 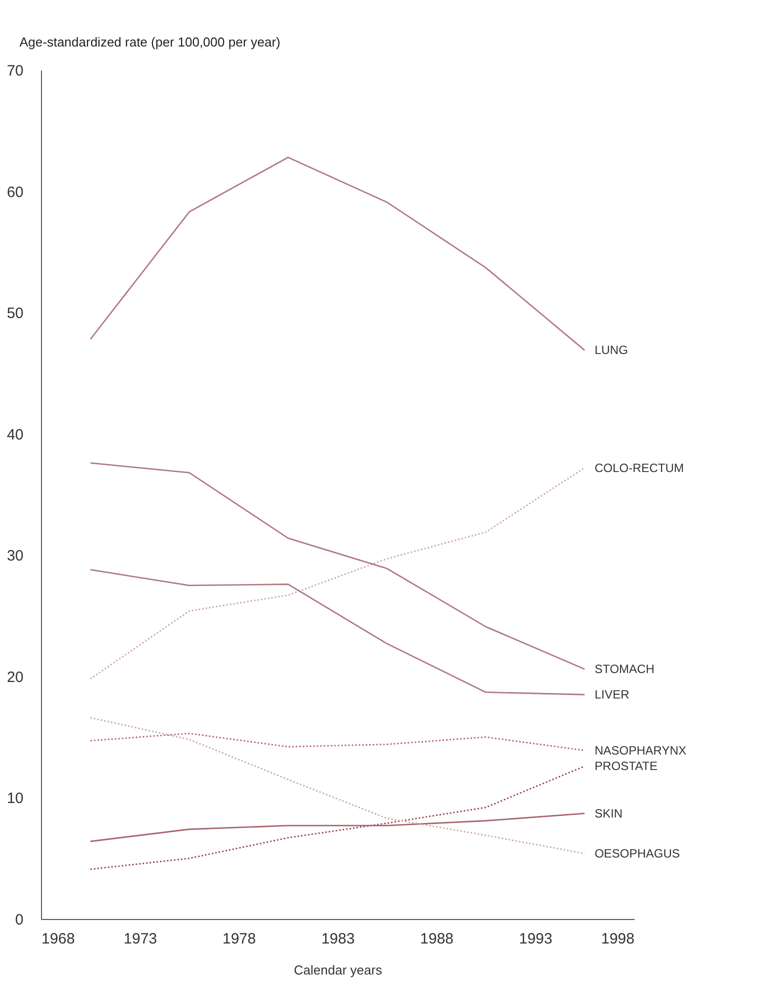 I want to click on x-tick-label: 1993, so click(x=535, y=939).